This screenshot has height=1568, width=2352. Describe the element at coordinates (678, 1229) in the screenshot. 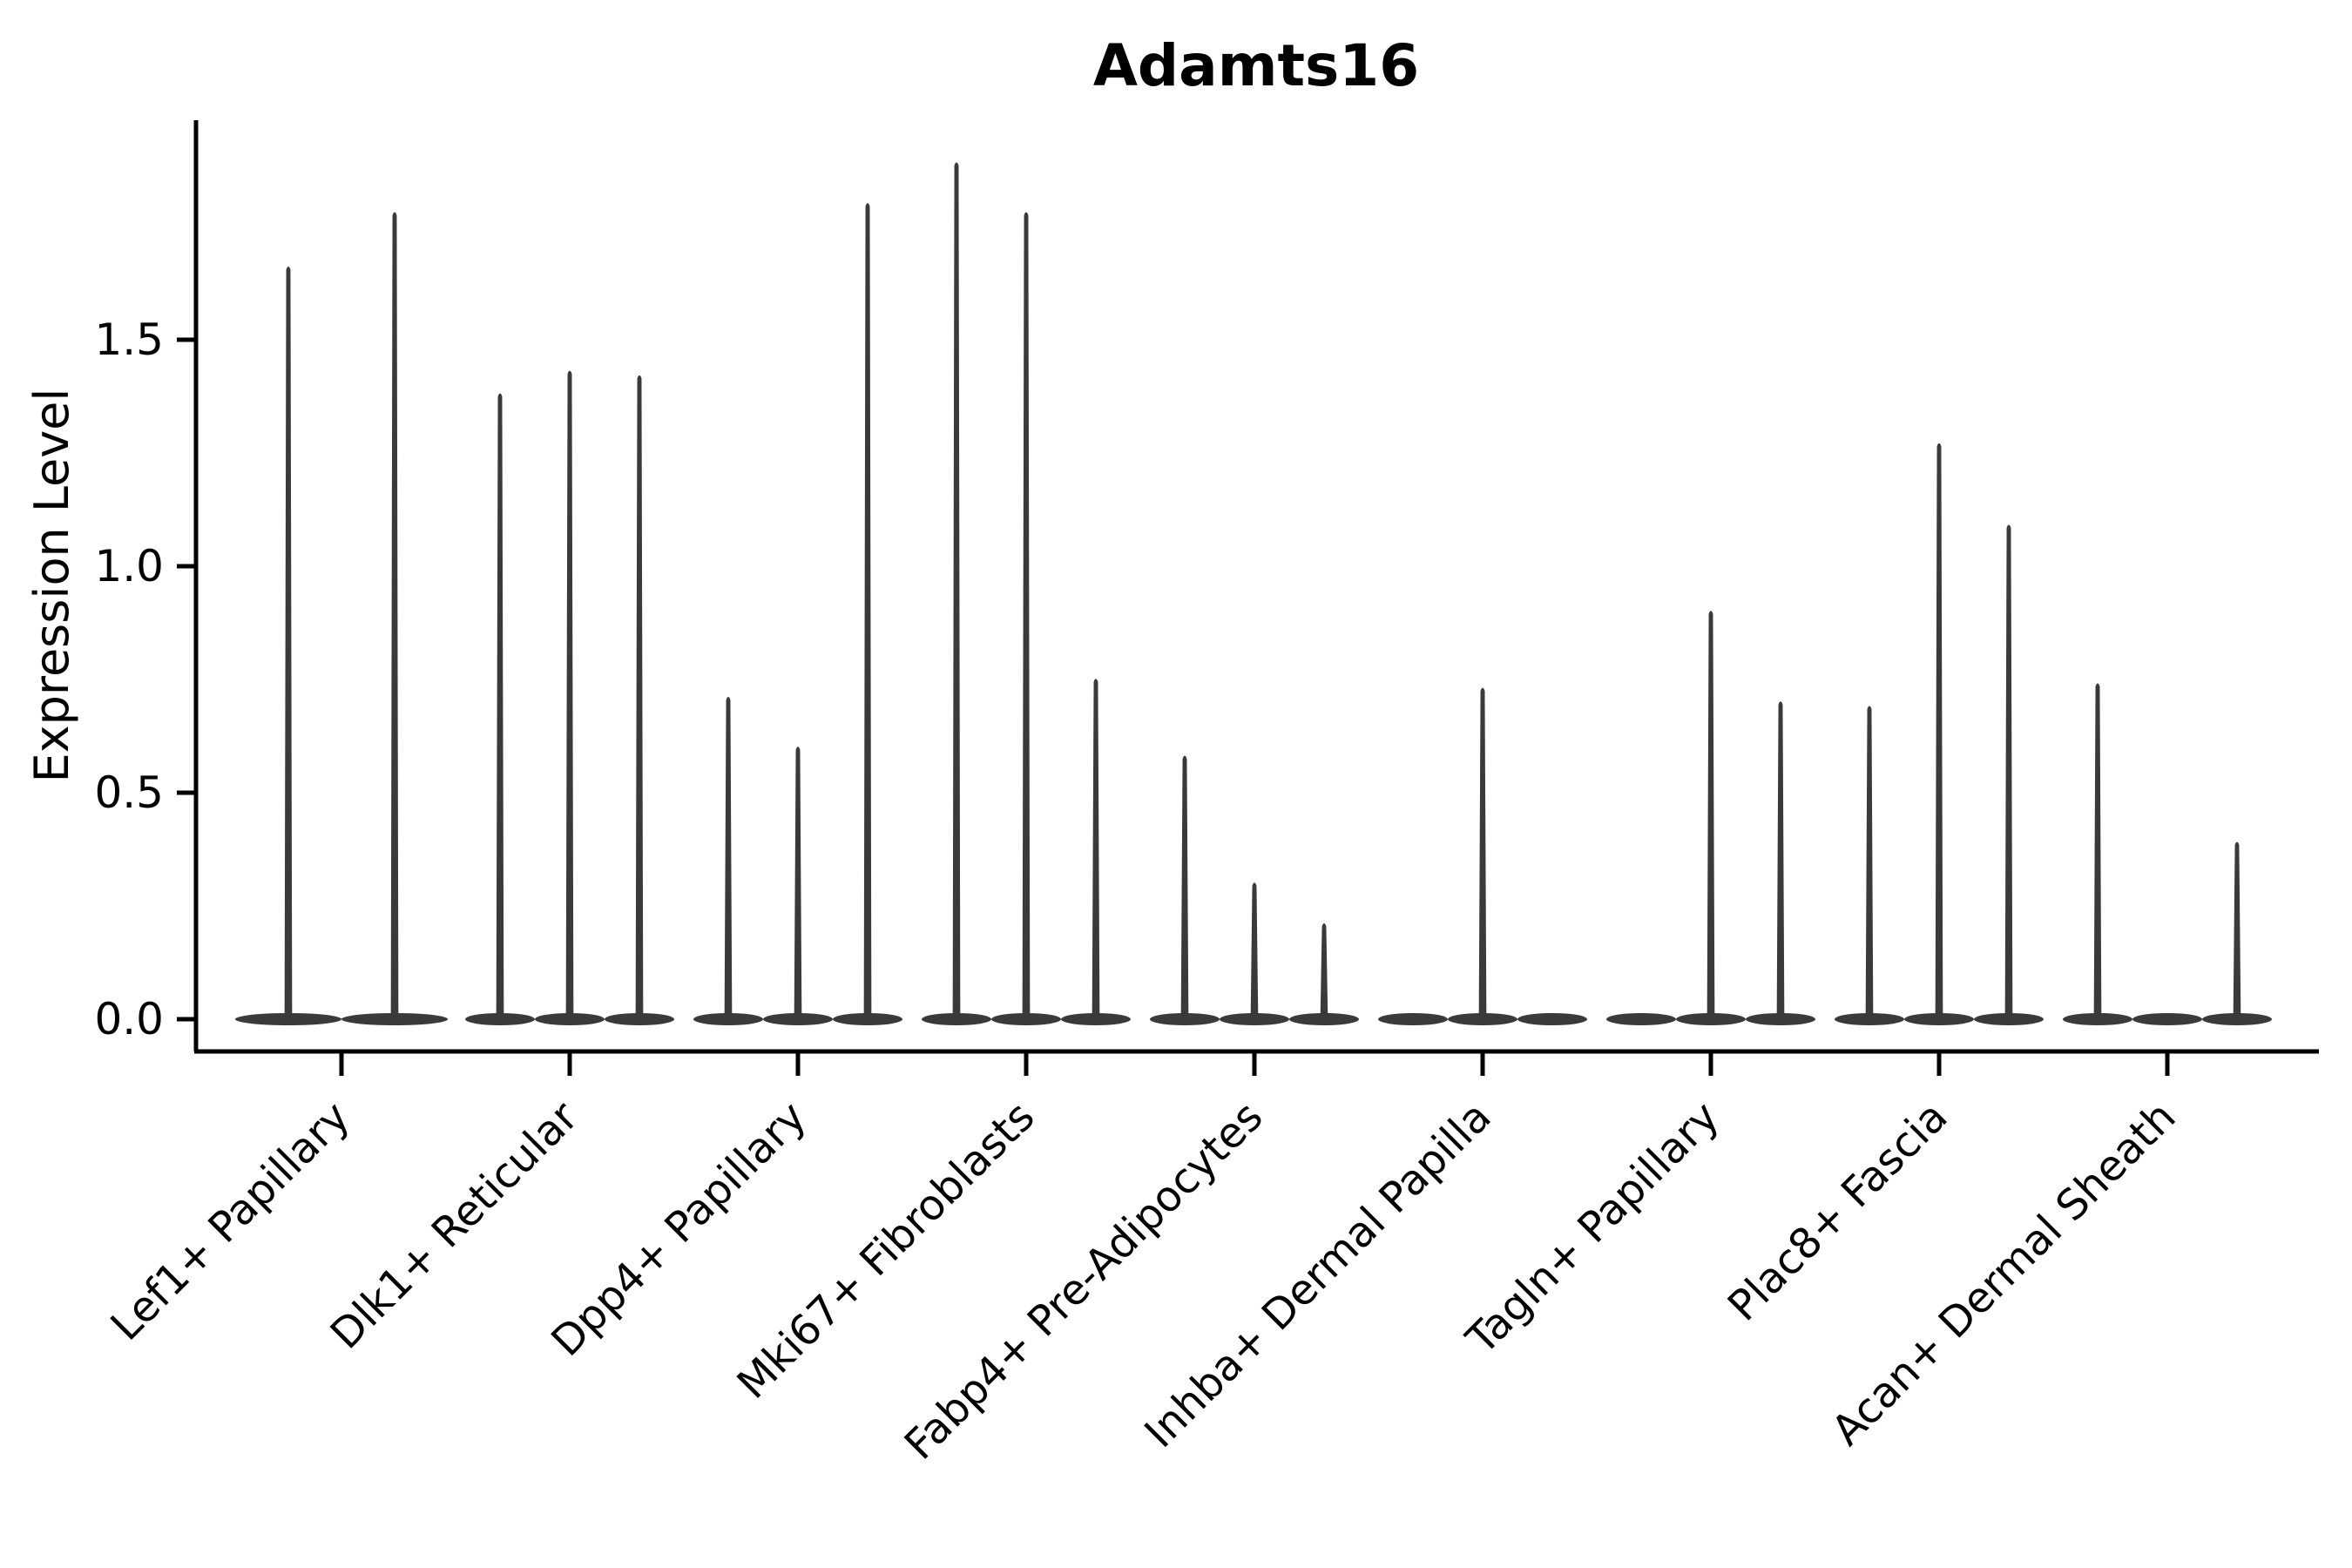

I see `x-tick-label: Dpp4+ Papillary` at that location.